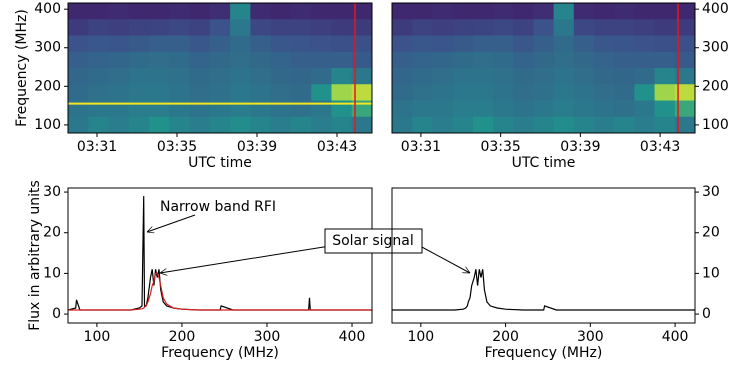 This screenshot has height=369, width=747. I want to click on y-tick-label: 200, so click(47, 86).